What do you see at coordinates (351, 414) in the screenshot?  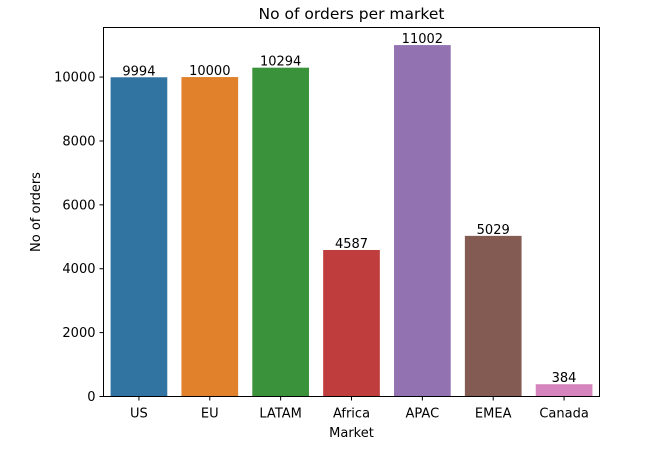 I see `x-tick-label-africa: Africa` at bounding box center [351, 414].